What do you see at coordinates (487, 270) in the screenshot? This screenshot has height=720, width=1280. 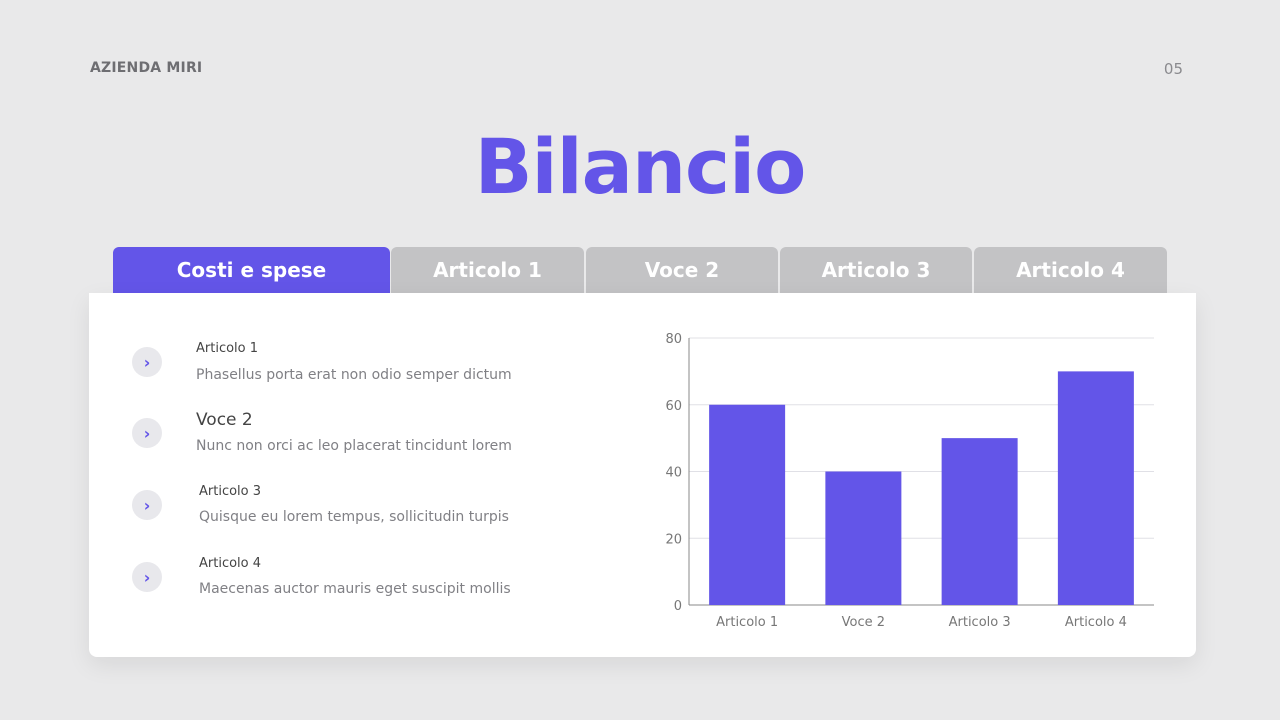 I see `tab-articolo-1: Articolo 1` at bounding box center [487, 270].